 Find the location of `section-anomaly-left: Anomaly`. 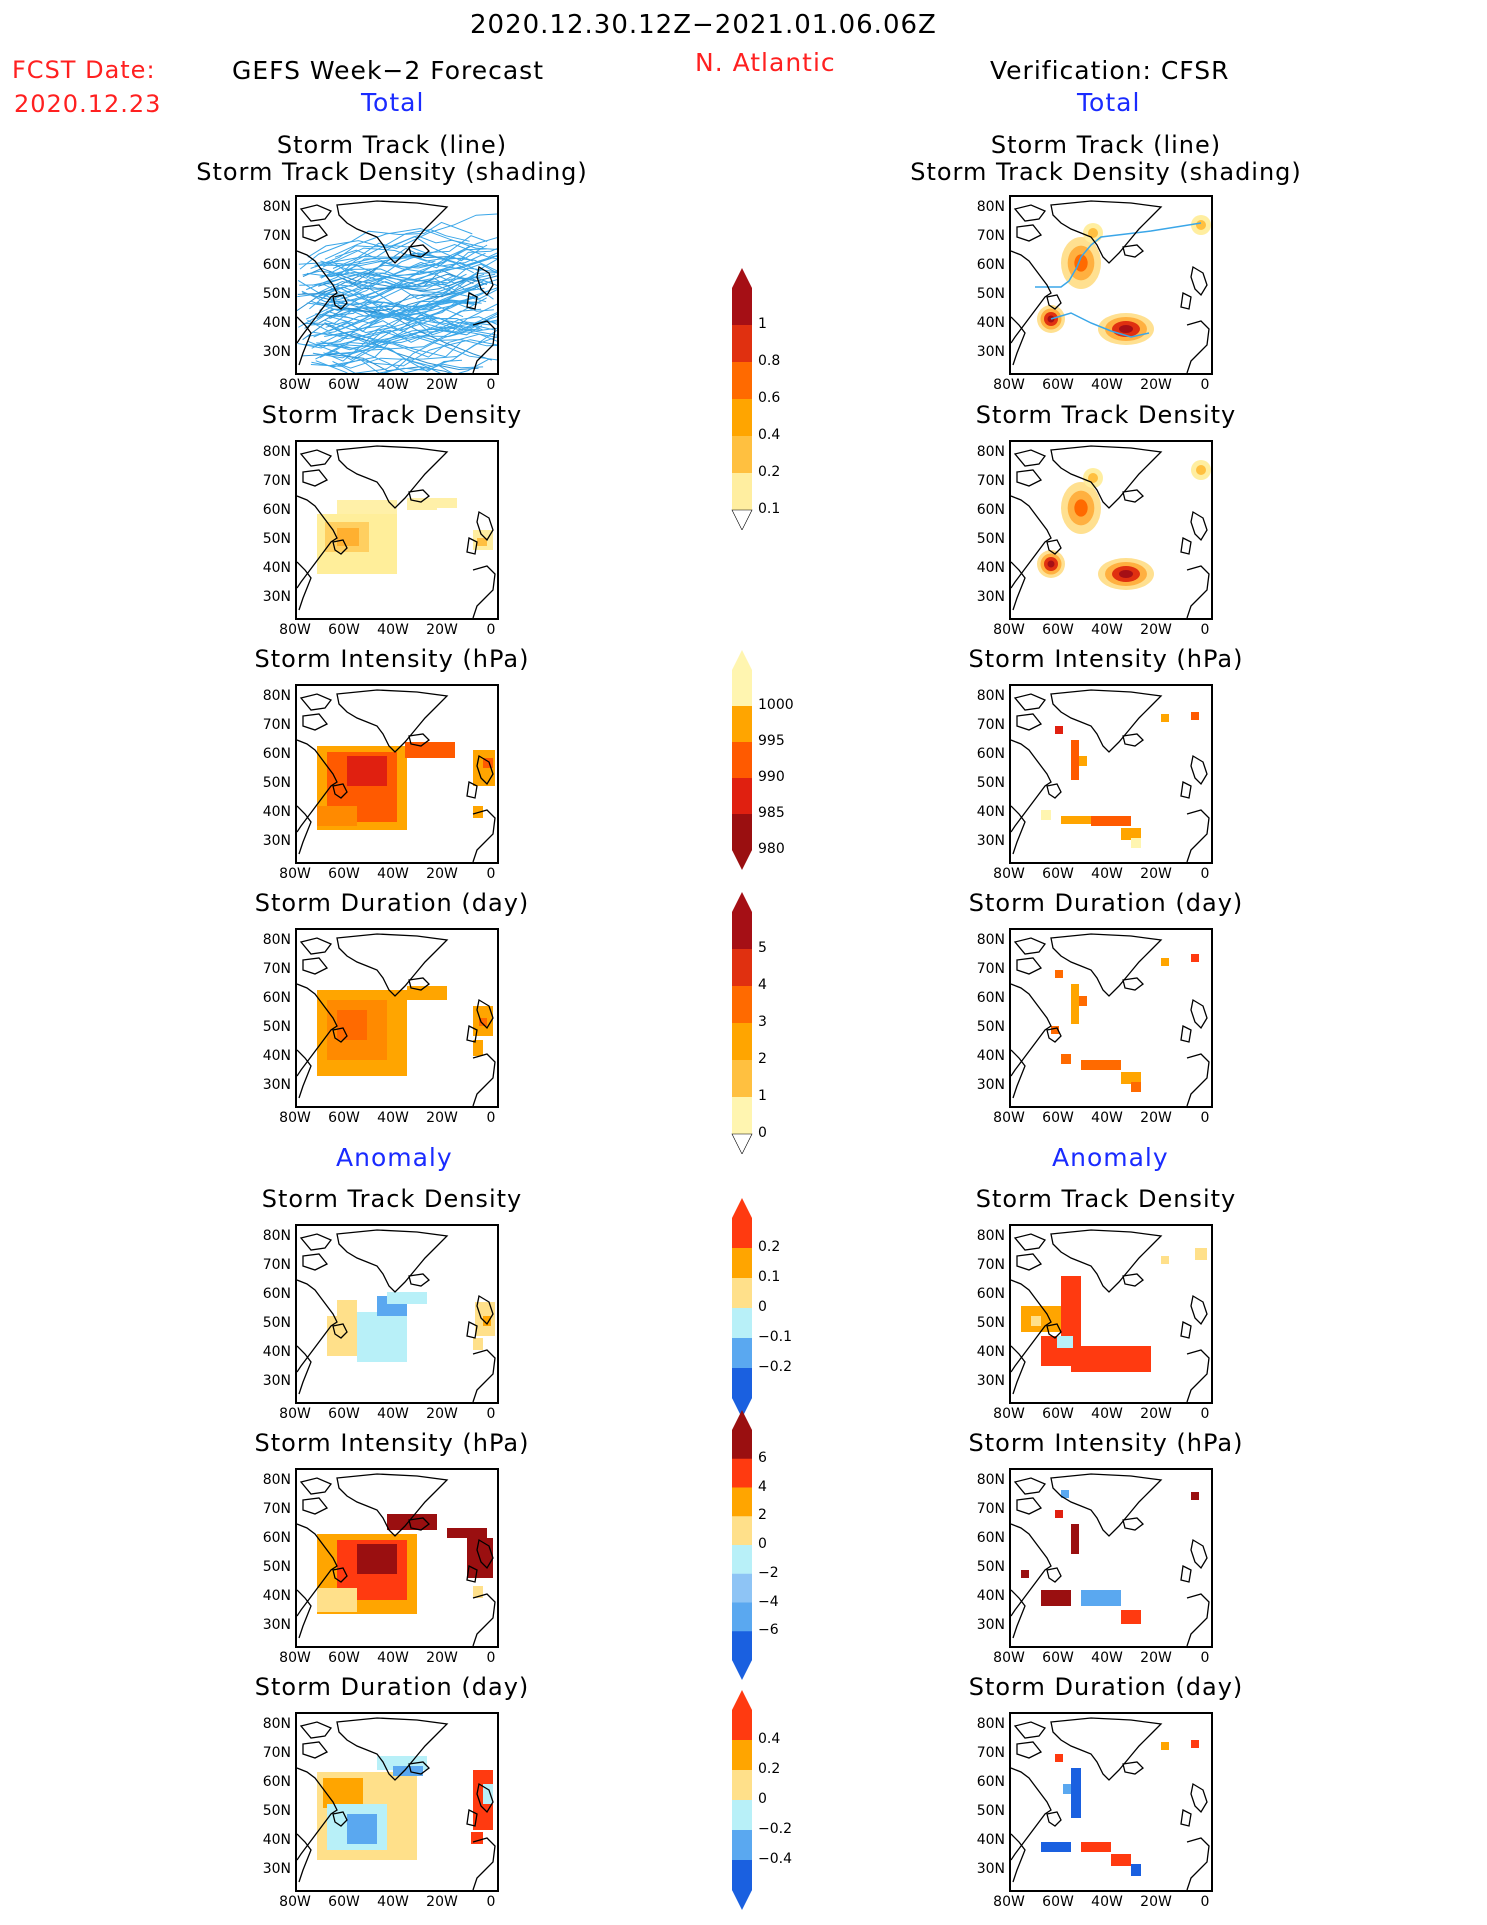

section-anomaly-left: Anomaly is located at coordinates (394, 1157).